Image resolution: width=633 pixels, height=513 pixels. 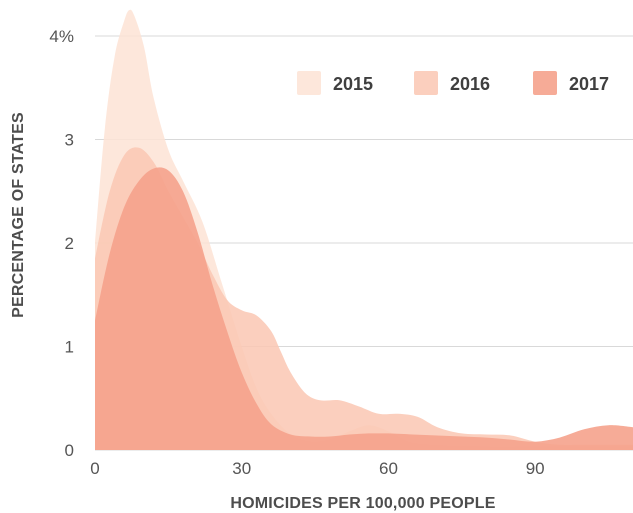 I want to click on legend-item-2015: 2015, so click(x=335, y=83).